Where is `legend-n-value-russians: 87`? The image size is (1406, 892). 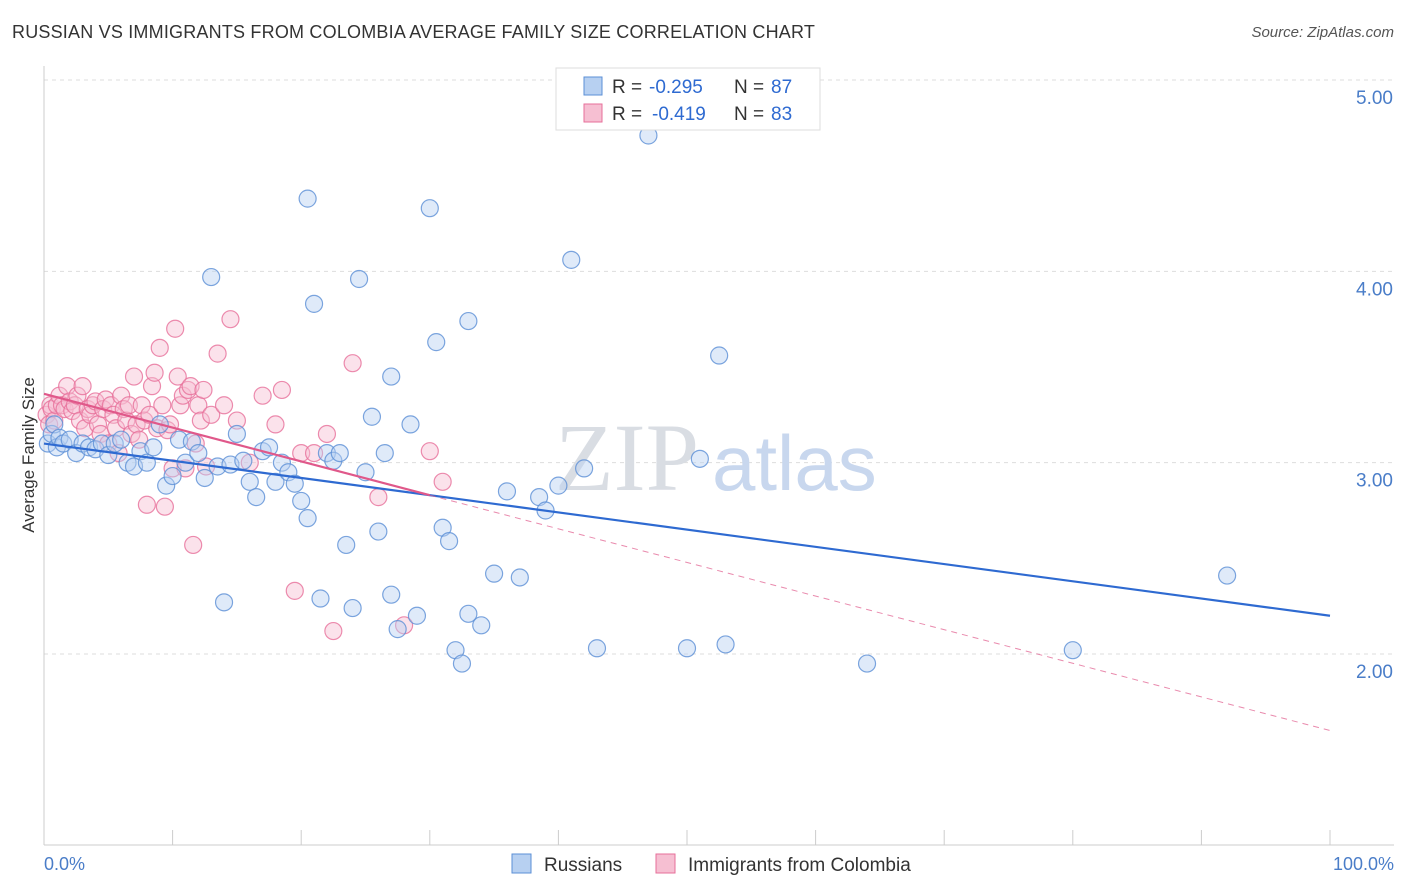
legend-n-value-russians: 87 is located at coordinates (781, 87).